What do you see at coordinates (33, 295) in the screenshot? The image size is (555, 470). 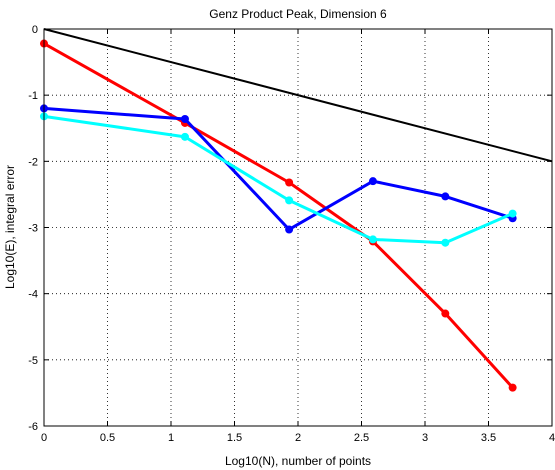 I see `y-tick-label: -4` at bounding box center [33, 295].